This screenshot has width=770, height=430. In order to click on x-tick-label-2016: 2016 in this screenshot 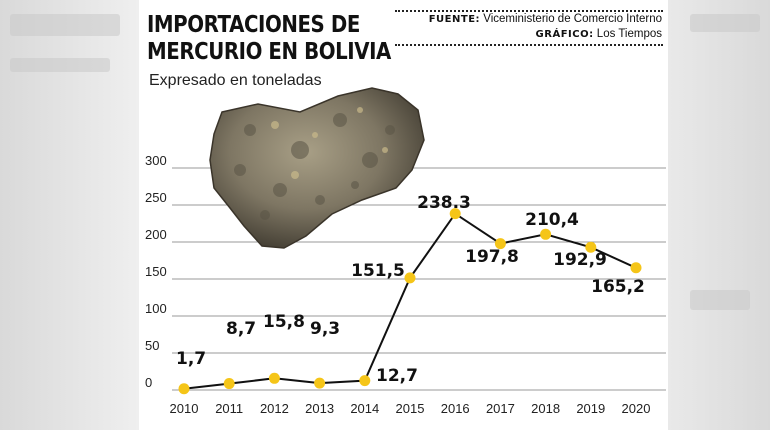, I will do `click(455, 408)`.